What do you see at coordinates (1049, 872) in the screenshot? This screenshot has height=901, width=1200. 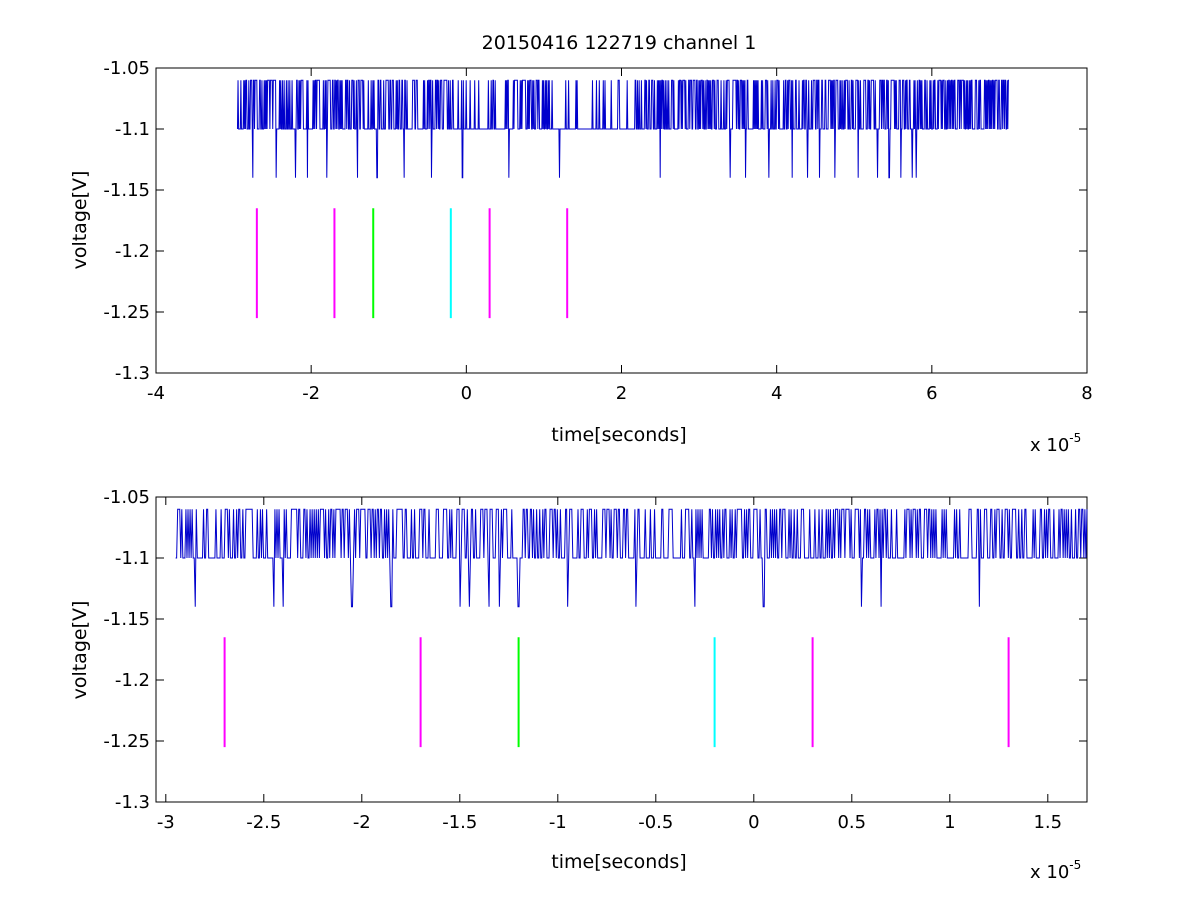 I see `x-multiplier-base-bottom: x 10` at bounding box center [1049, 872].